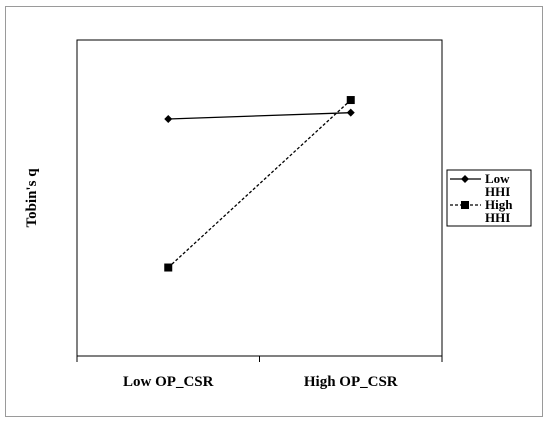 Image resolution: width=550 pixels, height=424 pixels. What do you see at coordinates (499, 204) in the screenshot?
I see `legend-label: High` at bounding box center [499, 204].